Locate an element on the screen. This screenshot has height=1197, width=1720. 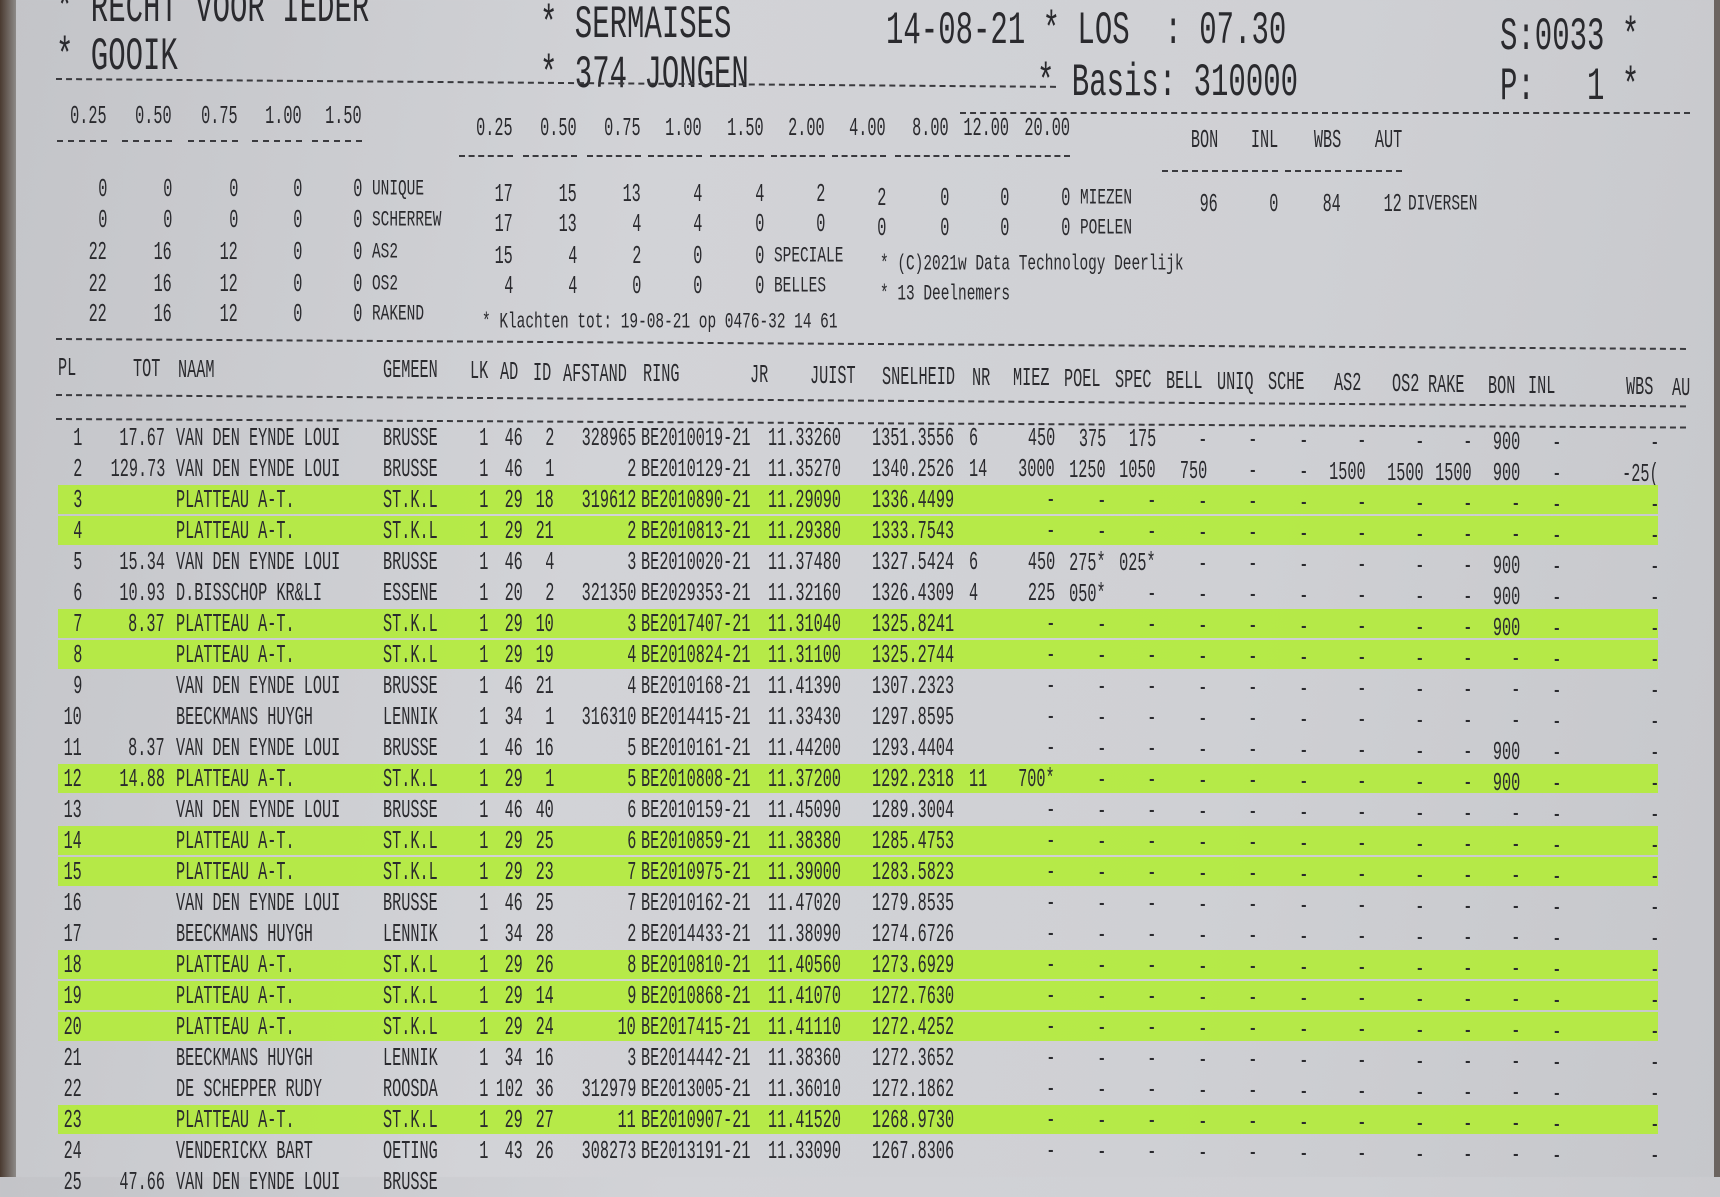
cell-id: 1 is located at coordinates (549, 469).